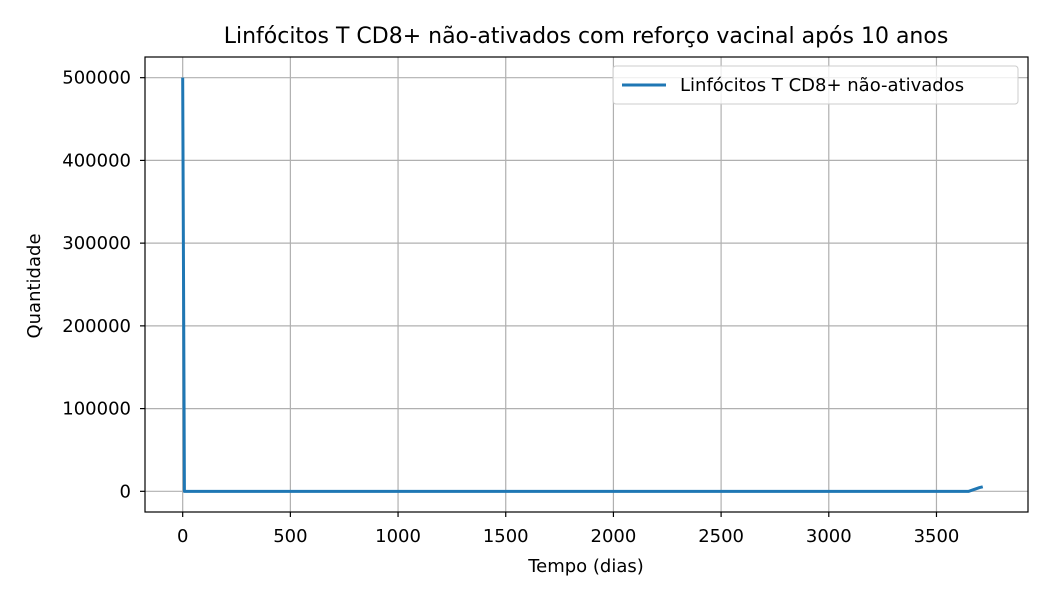 This screenshot has height=600, width=1050. What do you see at coordinates (125, 491) in the screenshot?
I see `y-tick-label: 0` at bounding box center [125, 491].